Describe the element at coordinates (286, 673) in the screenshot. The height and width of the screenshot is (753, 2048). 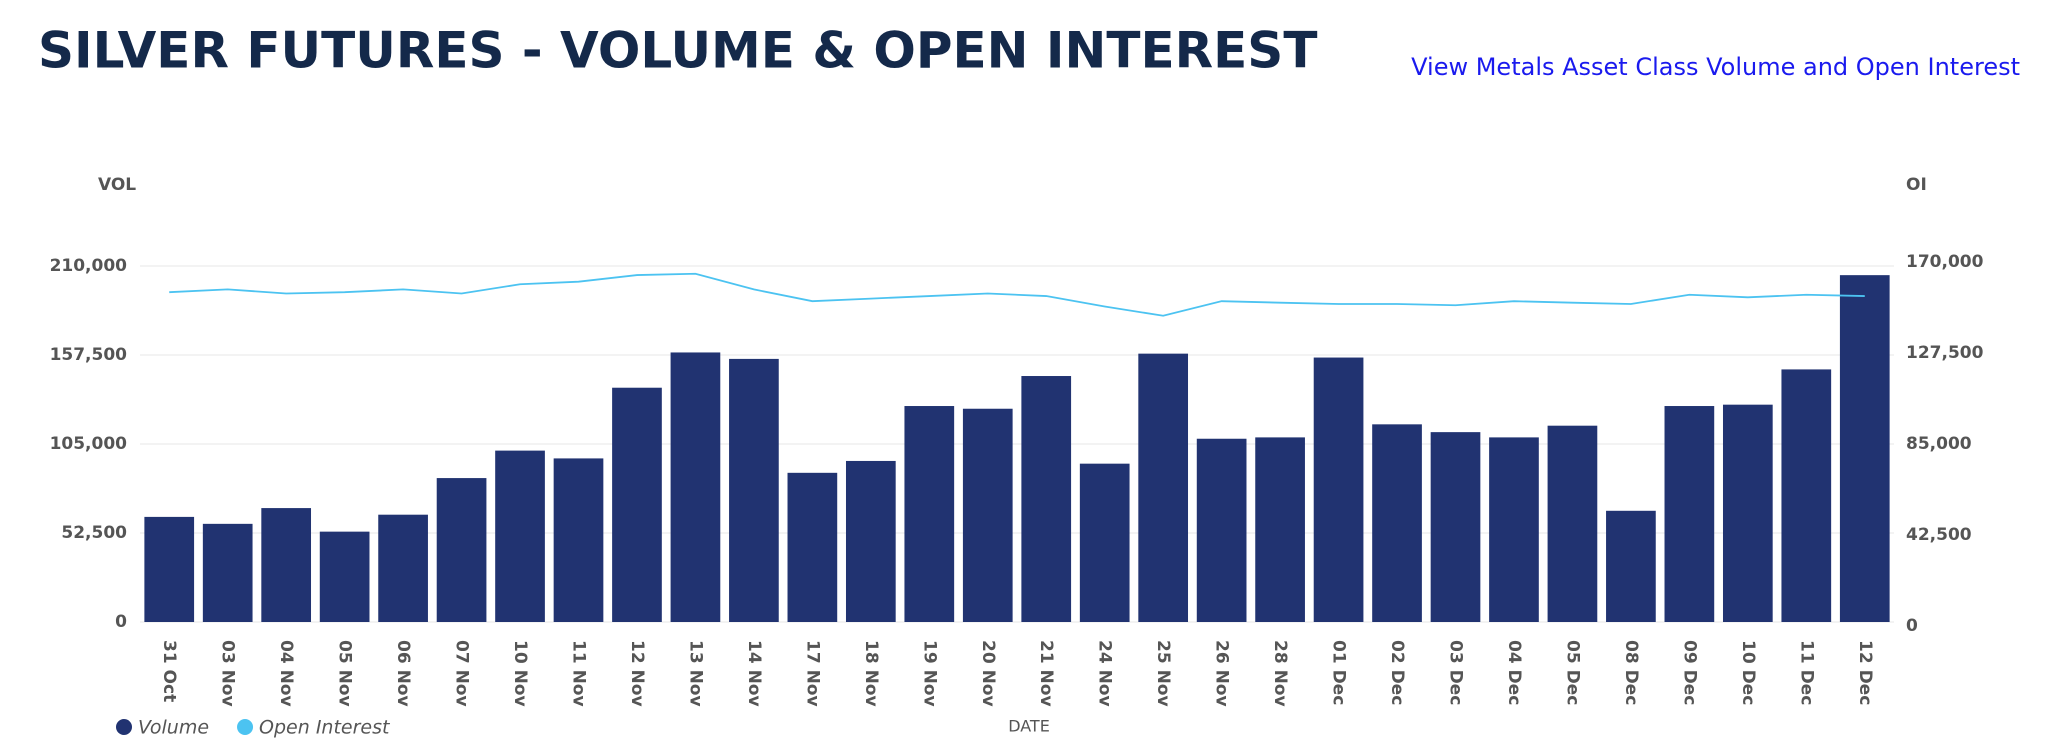
I see `x-tick-label: 04 Nov` at that location.